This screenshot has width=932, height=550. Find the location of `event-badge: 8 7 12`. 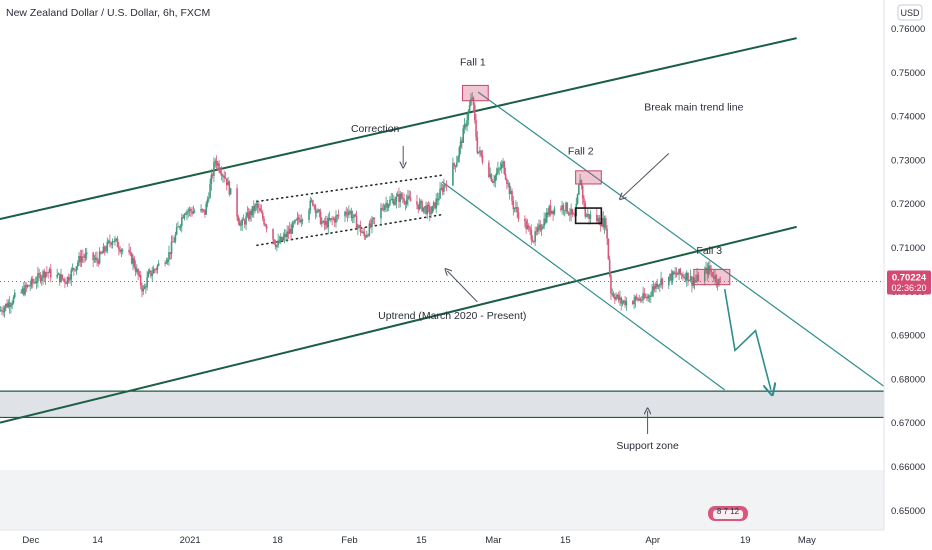

event-badge: 8 7 12 is located at coordinates (728, 513).